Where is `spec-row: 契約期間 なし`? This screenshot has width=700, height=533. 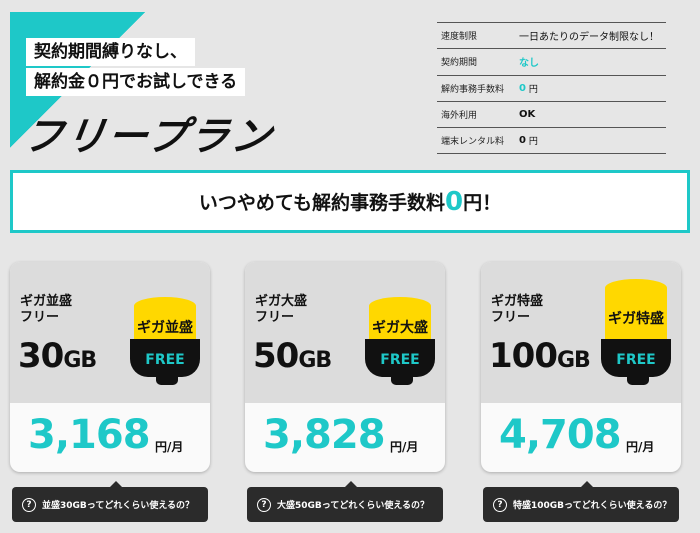
spec-row: 契約期間 なし is located at coordinates (551, 62).